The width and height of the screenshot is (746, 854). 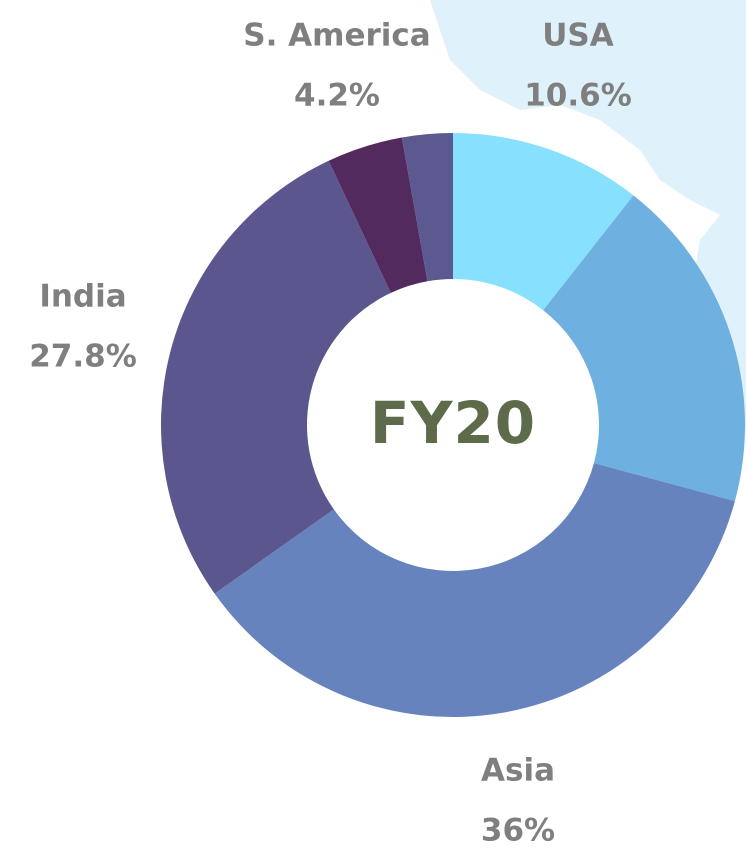 I want to click on slice-value-label: 10.6%, so click(x=578, y=96).